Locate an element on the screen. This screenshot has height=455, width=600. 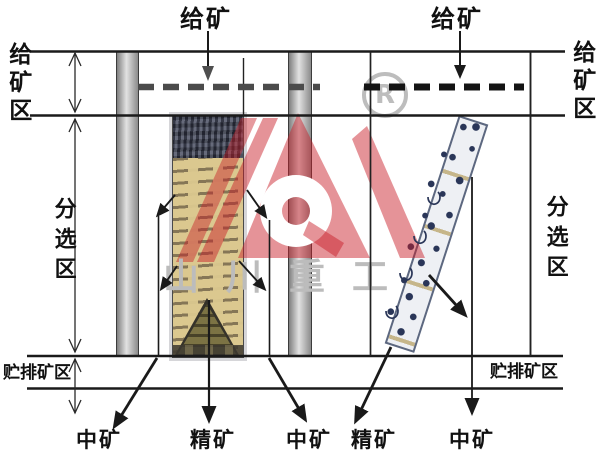
zone-label-feed-left: 给矿区 is located at coordinates (17, 84).